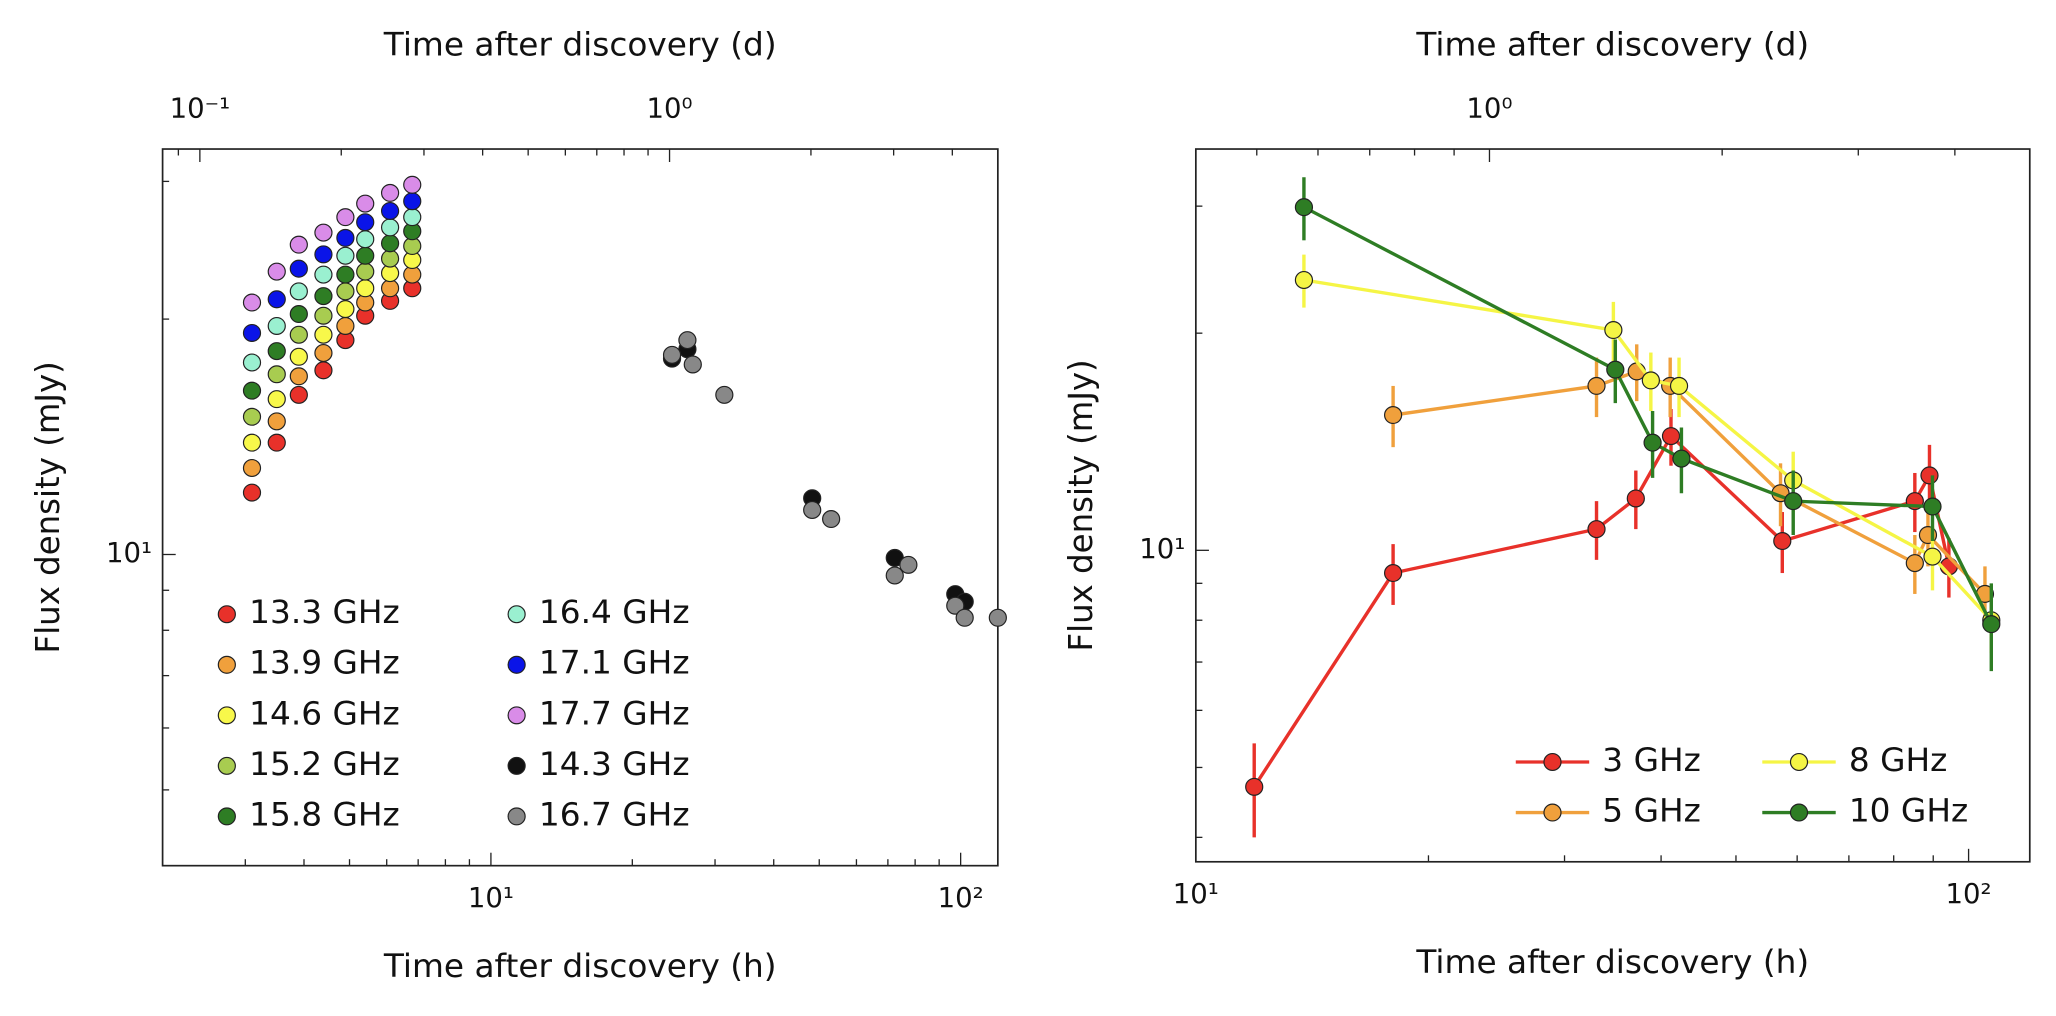 This screenshot has height=1016, width=2056. I want to click on legend-label: 17.1 GHz, so click(614, 663).